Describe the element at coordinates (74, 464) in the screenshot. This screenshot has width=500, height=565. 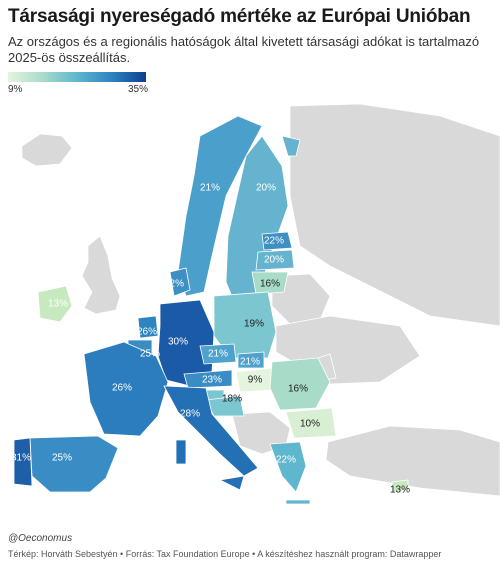
I see `spain-shape` at that location.